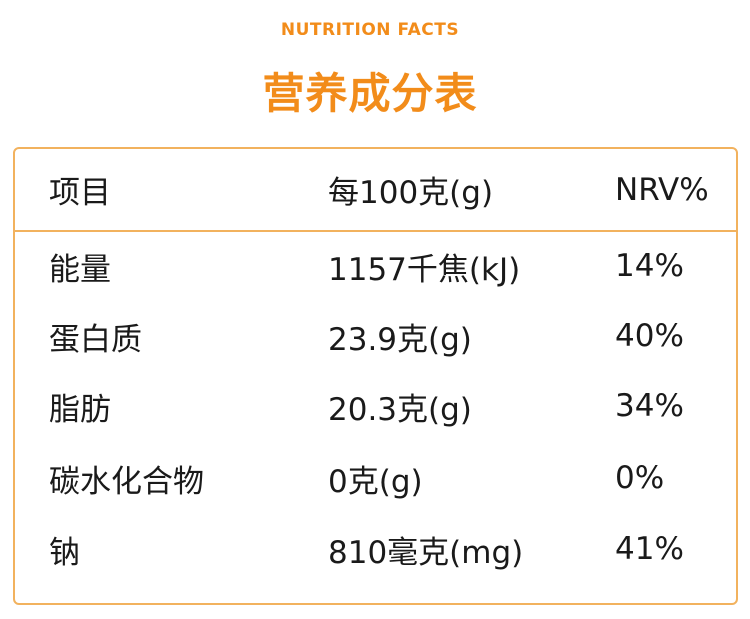  I want to click on table-row: 钠 810毫克(mg) 41%, so click(375, 549).